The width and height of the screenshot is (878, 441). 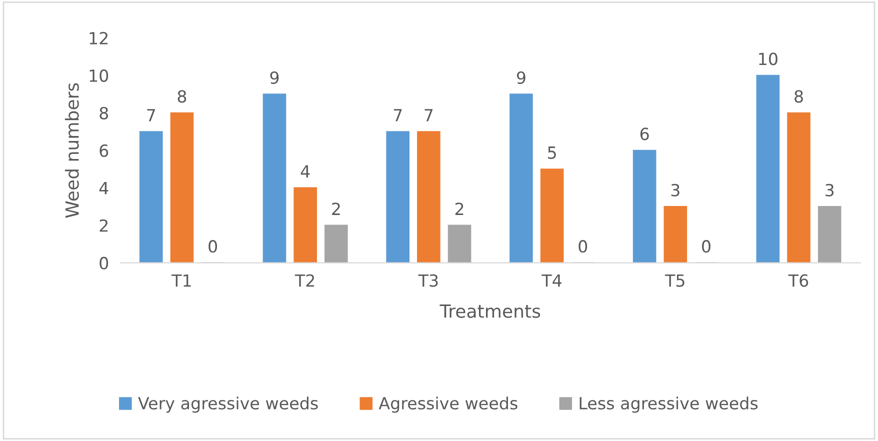 What do you see at coordinates (798, 280) in the screenshot?
I see `x-tick-label: T6` at bounding box center [798, 280].